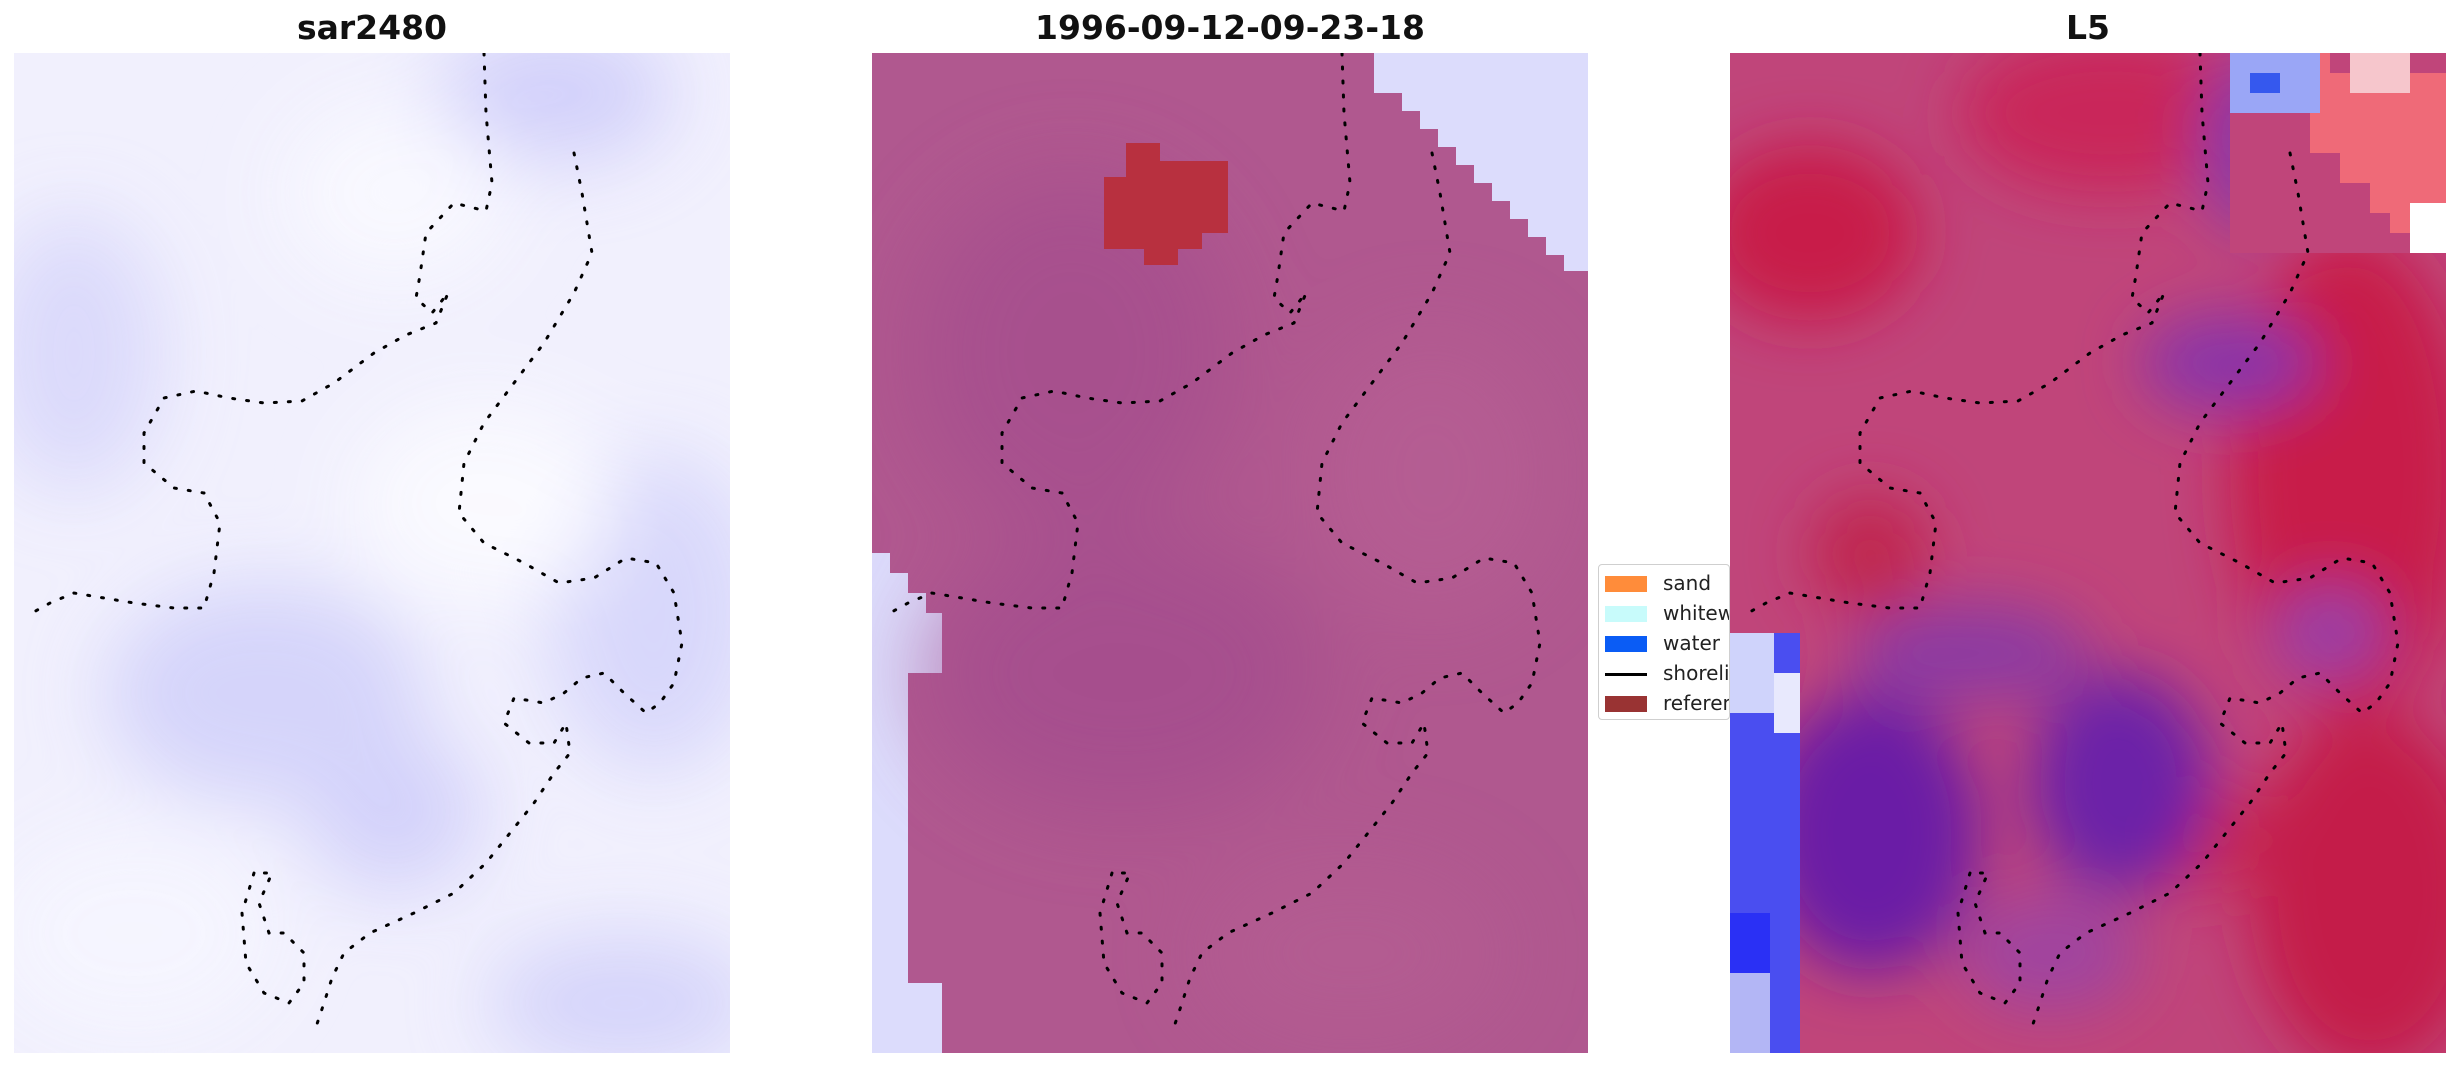 The width and height of the screenshot is (2460, 1069). I want to click on reference-swatch, so click(1626, 704).